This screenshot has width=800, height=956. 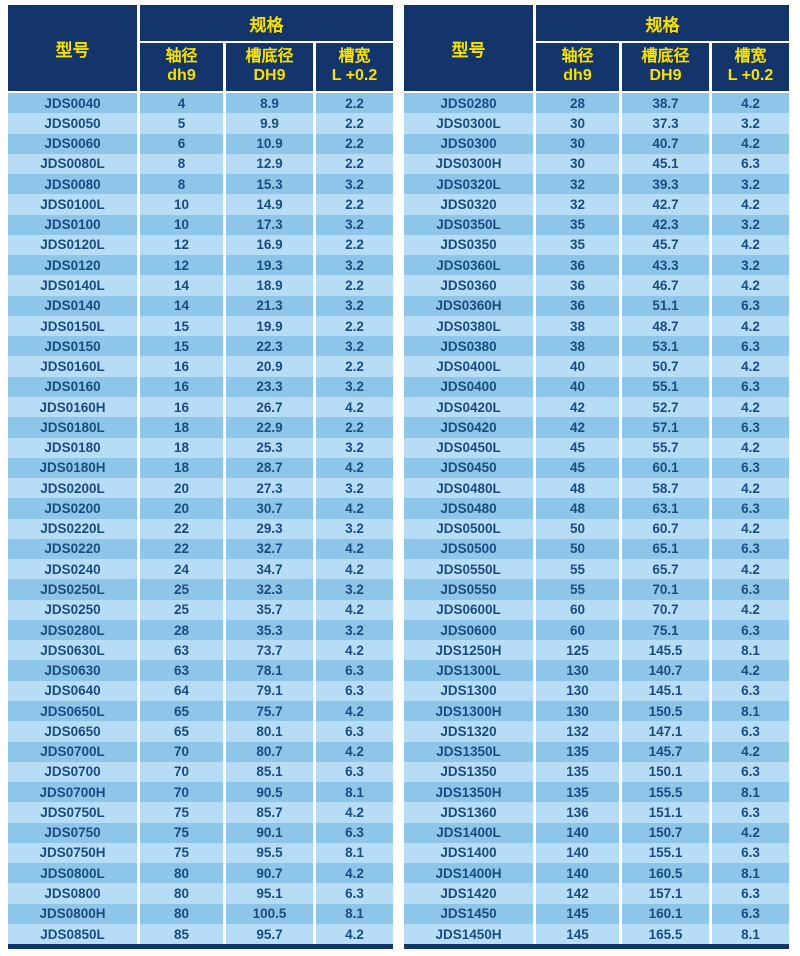 I want to click on model-cell: JDS0800L, so click(x=72, y=873).